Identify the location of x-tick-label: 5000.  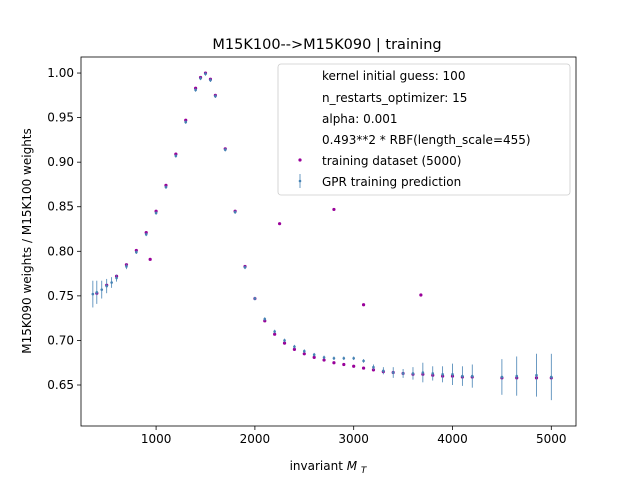
(551, 439).